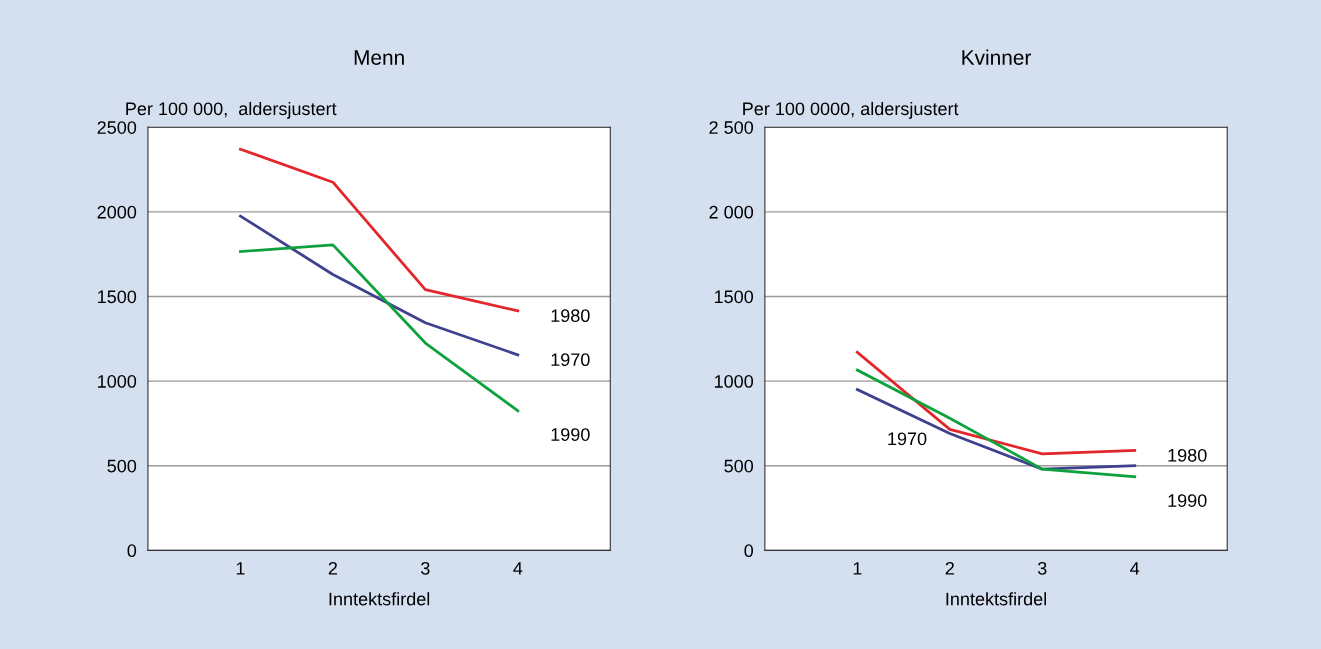 This screenshot has width=1321, height=649. Describe the element at coordinates (231, 110) in the screenshot. I see `y-axis-title: Per 100 000, aldersjustert` at that location.